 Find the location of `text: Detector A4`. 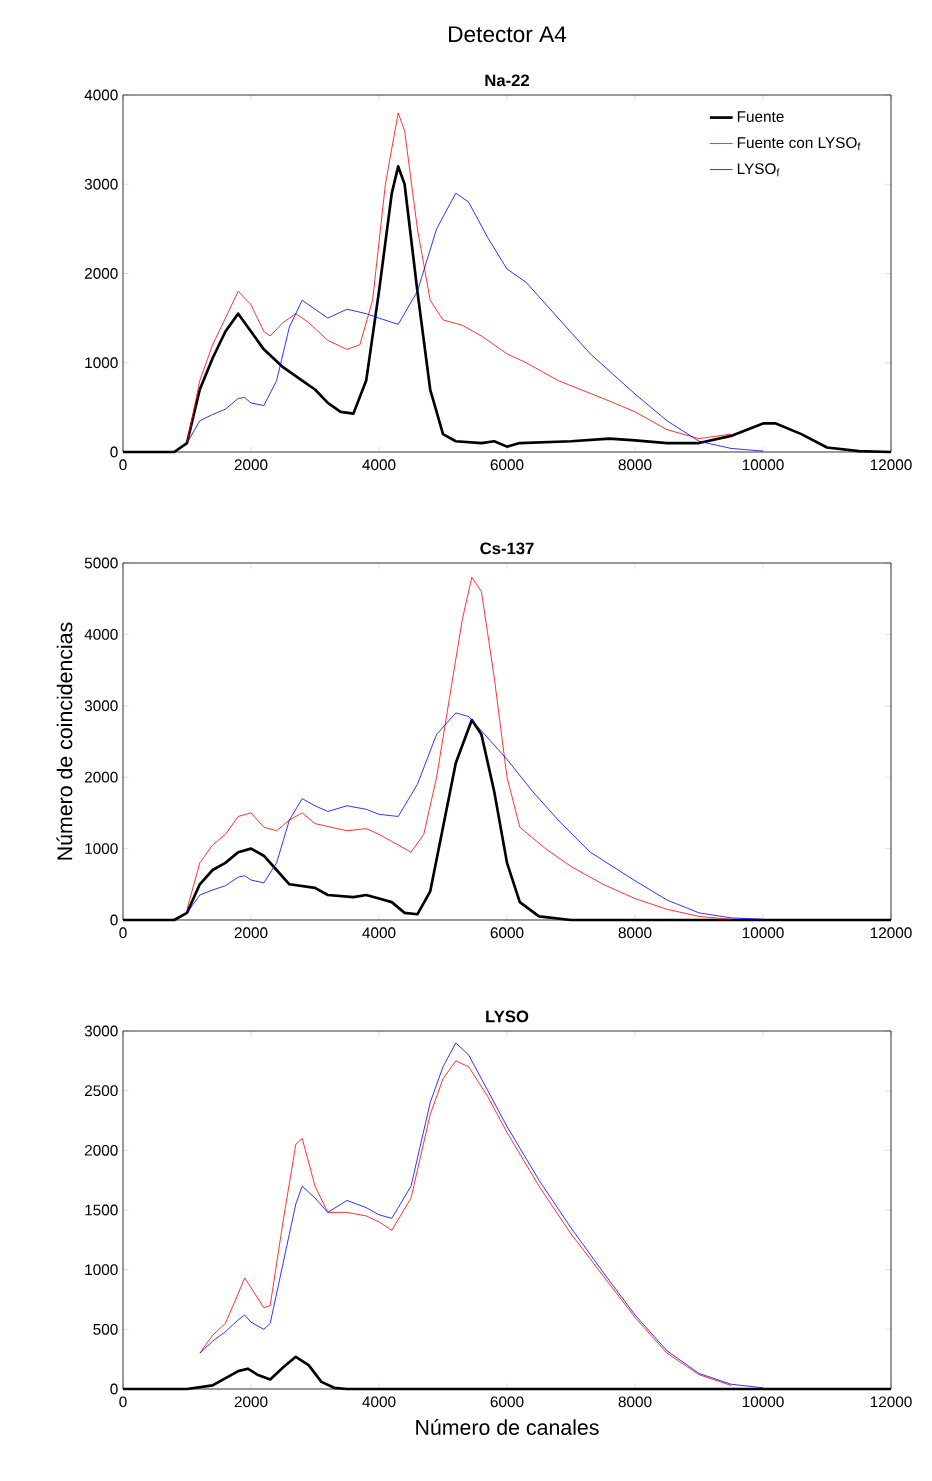

text: Detector A4 is located at coordinates (508, 34).